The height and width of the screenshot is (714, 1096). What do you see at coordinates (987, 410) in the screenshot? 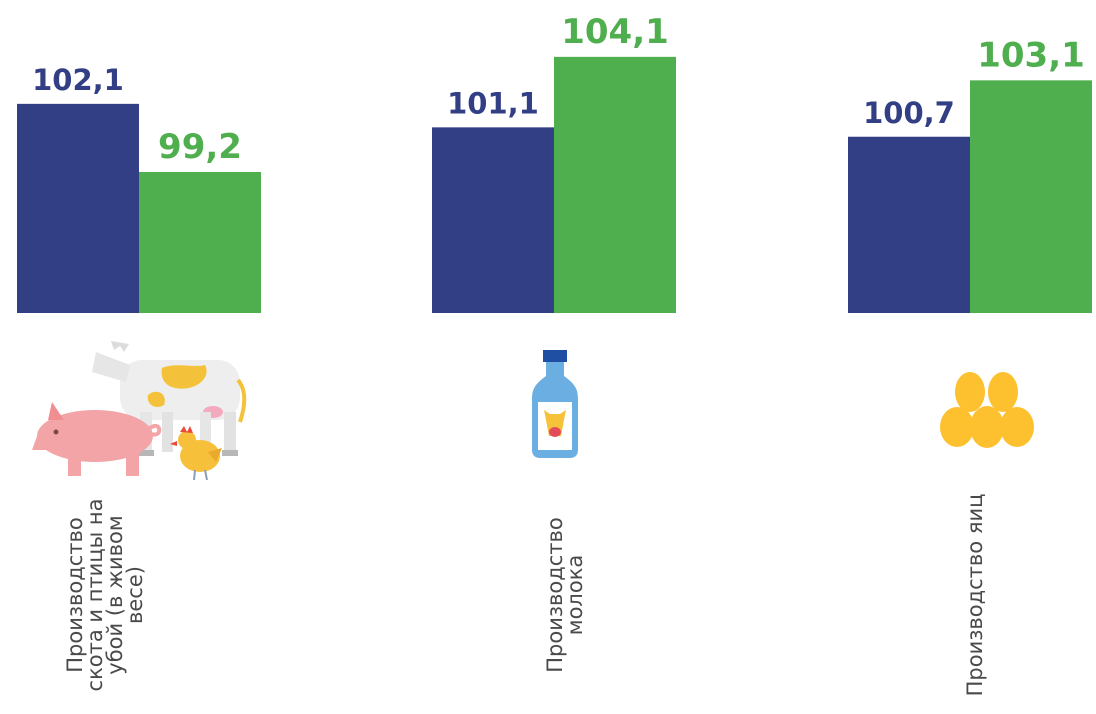
I see `eggs-icon` at bounding box center [987, 410].